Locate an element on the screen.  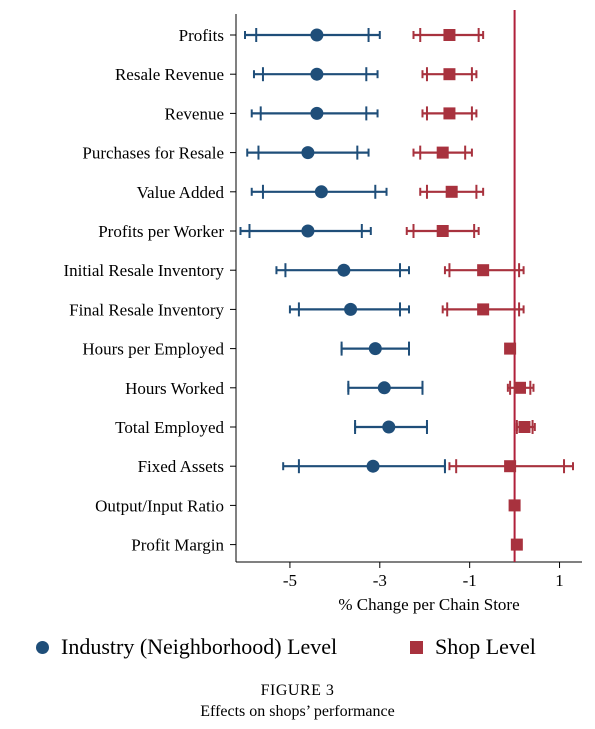
category-label: Profits per Worker is located at coordinates (161, 231).